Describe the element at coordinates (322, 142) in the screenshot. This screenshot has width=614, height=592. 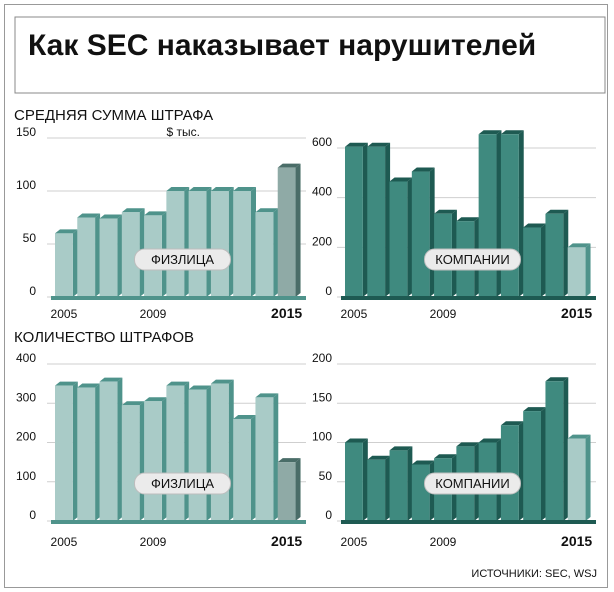
I see `y-tick-label: 600` at that location.